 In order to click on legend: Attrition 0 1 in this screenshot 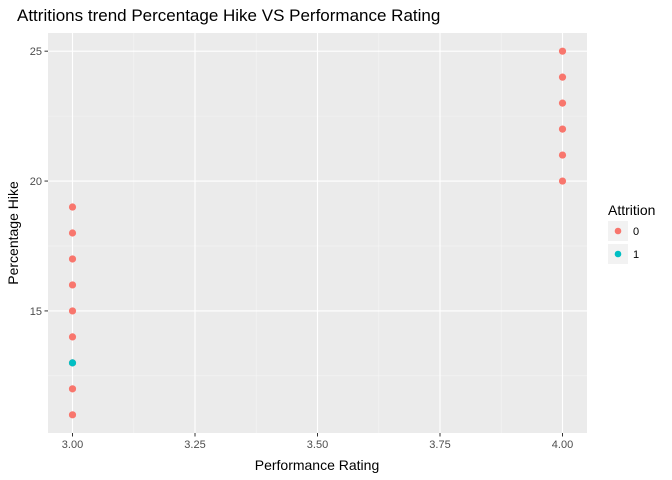, I will do `click(631, 233)`.